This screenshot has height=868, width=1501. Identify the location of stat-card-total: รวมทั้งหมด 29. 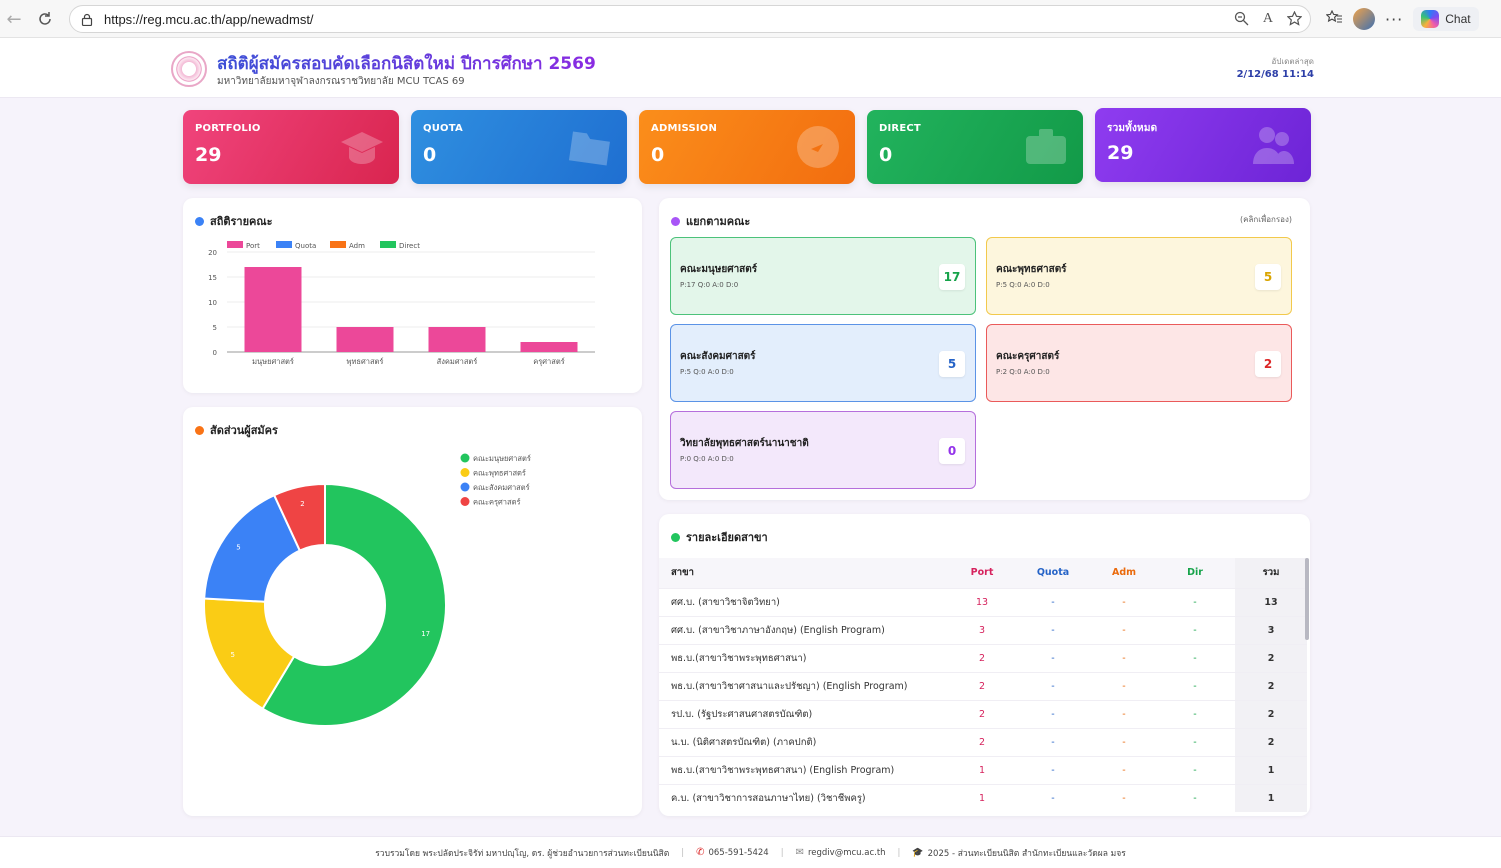
(1203, 145).